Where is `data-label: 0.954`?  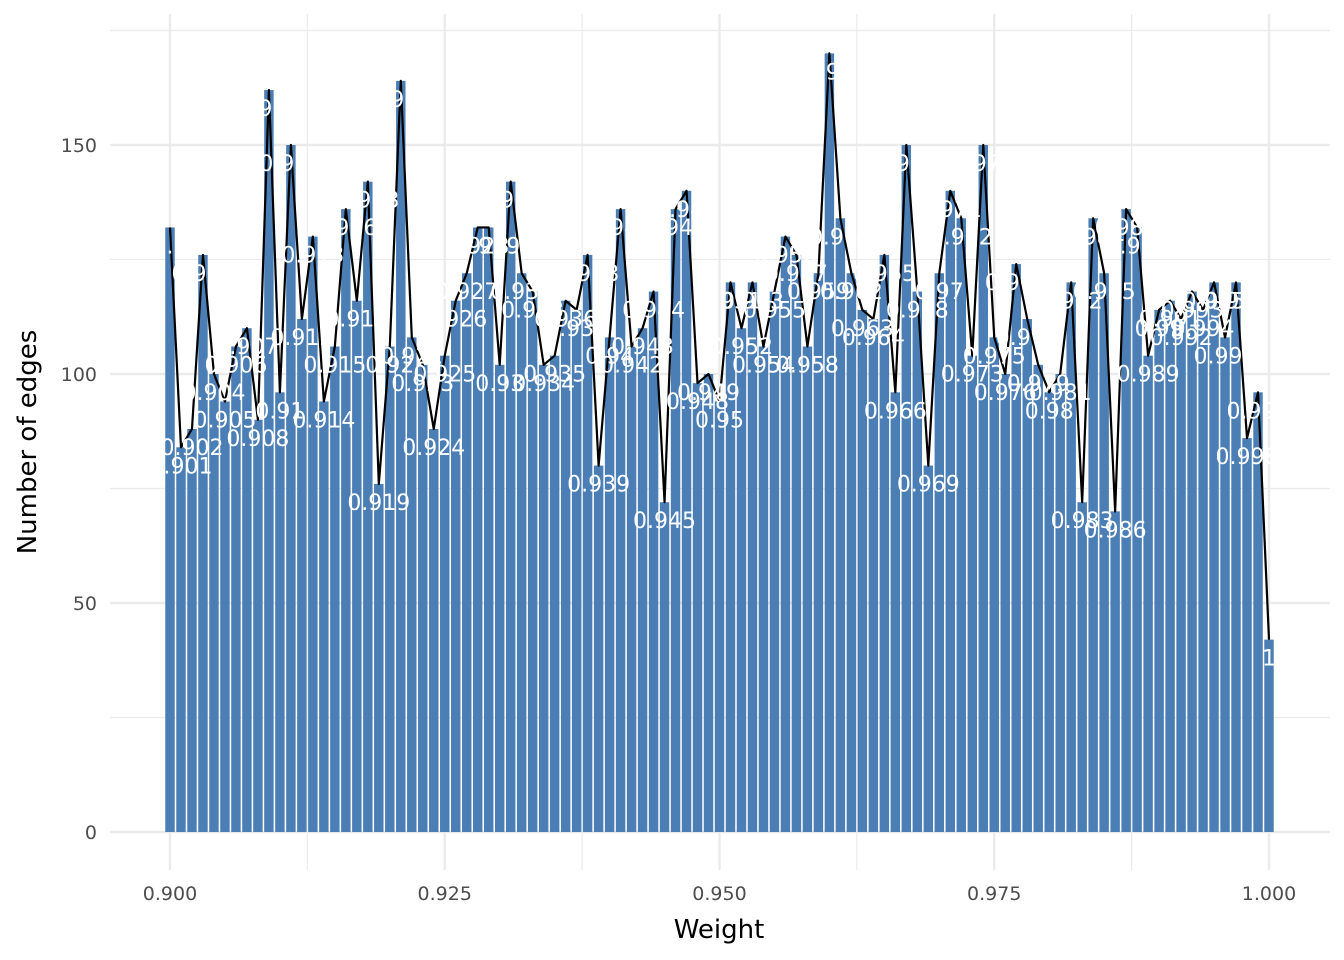 data-label: 0.954 is located at coordinates (763, 366).